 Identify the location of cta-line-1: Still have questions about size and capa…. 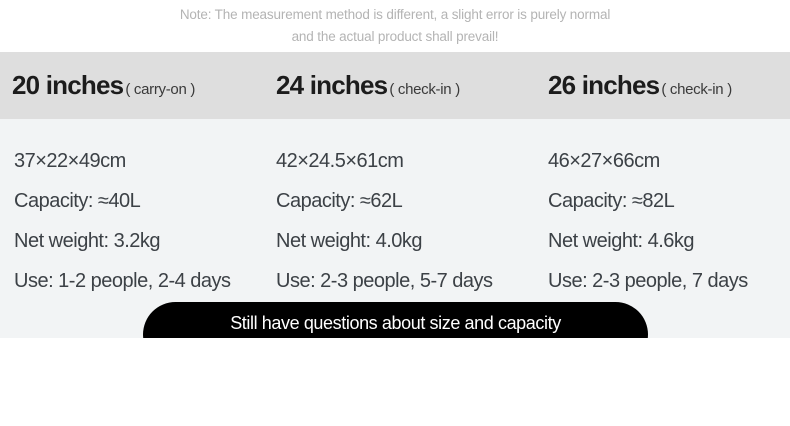
(395, 322).